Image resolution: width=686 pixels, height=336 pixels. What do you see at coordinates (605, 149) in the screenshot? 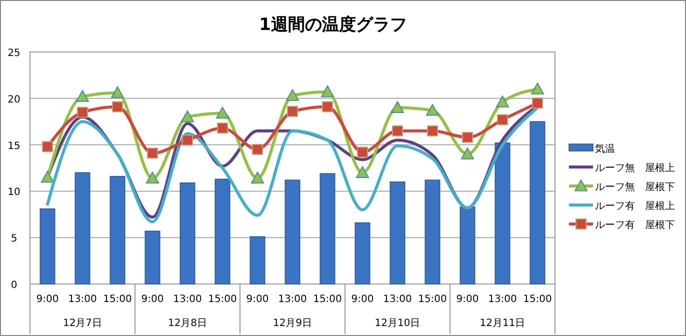
I see `legend-label: 気温` at bounding box center [605, 149].